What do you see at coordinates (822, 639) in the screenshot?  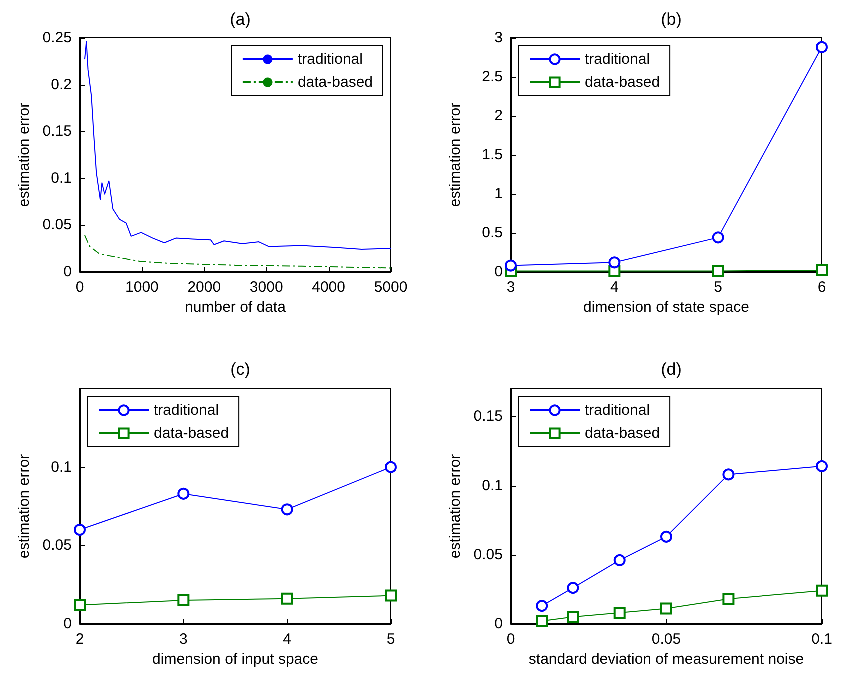 I see `x-tick-label: 0.1` at bounding box center [822, 639].